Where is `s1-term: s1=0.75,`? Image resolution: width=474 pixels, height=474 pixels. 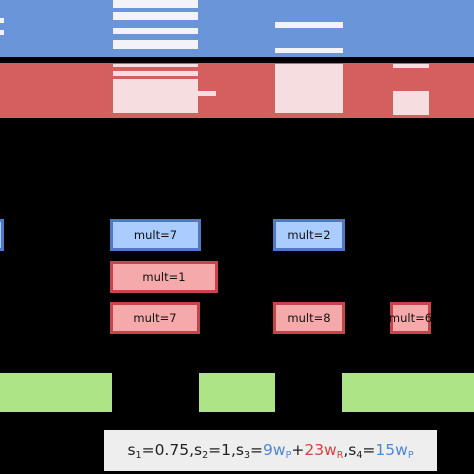
s1-term: s1=0.75, is located at coordinates (161, 450).